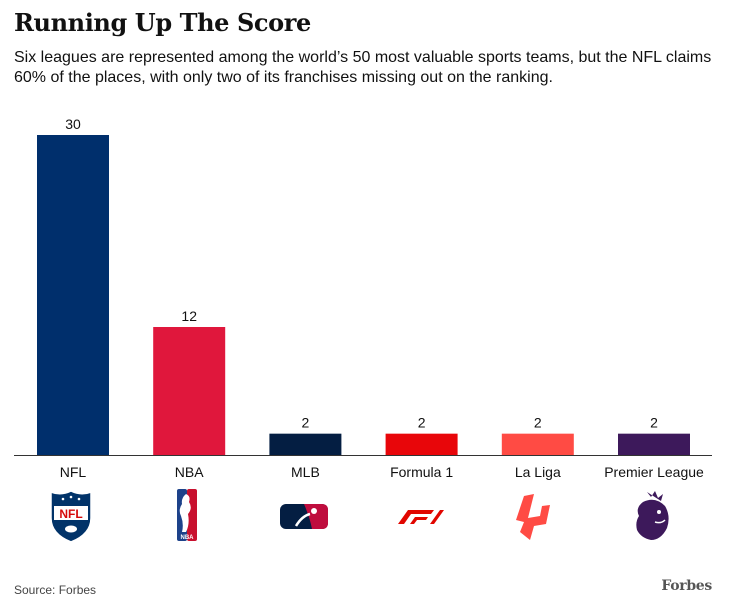 This screenshot has width=754, height=611. I want to click on svg-text: NFL, so click(70, 514).